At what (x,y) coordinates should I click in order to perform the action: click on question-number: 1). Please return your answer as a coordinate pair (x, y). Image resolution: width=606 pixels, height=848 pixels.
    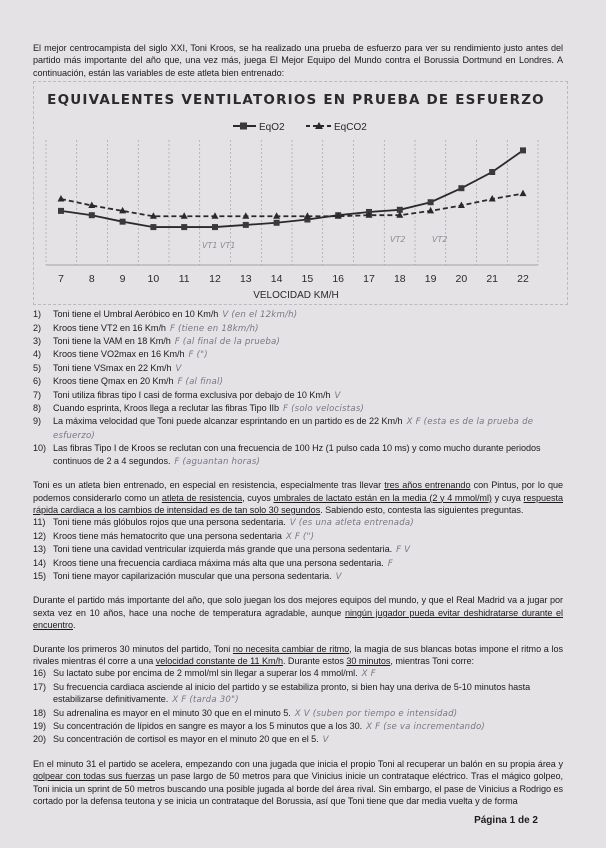
    Looking at the image, I should click on (37, 314).